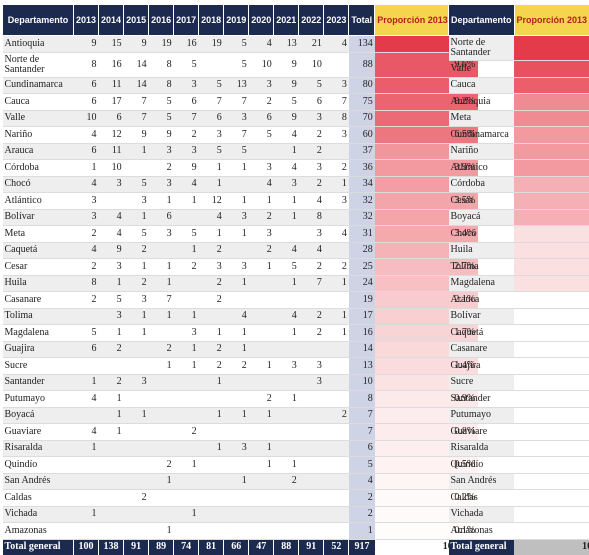 The image size is (589, 555). What do you see at coordinates (362, 300) in the screenshot?
I see `total-cell: 19` at bounding box center [362, 300].